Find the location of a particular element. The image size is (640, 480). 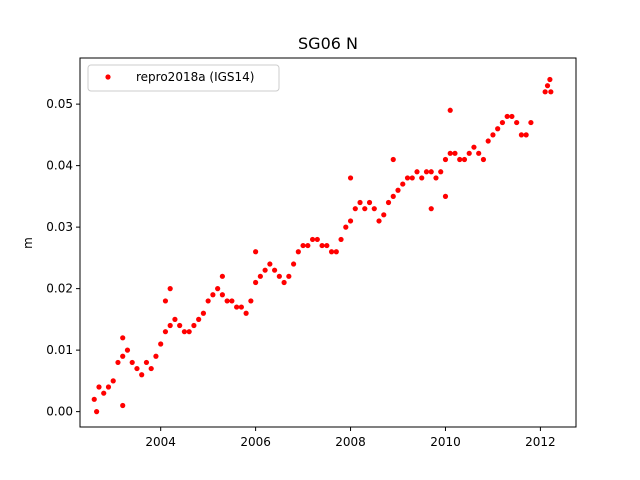

x-axis: 2004 2006 2008 2010 2012 is located at coordinates (350, 438).